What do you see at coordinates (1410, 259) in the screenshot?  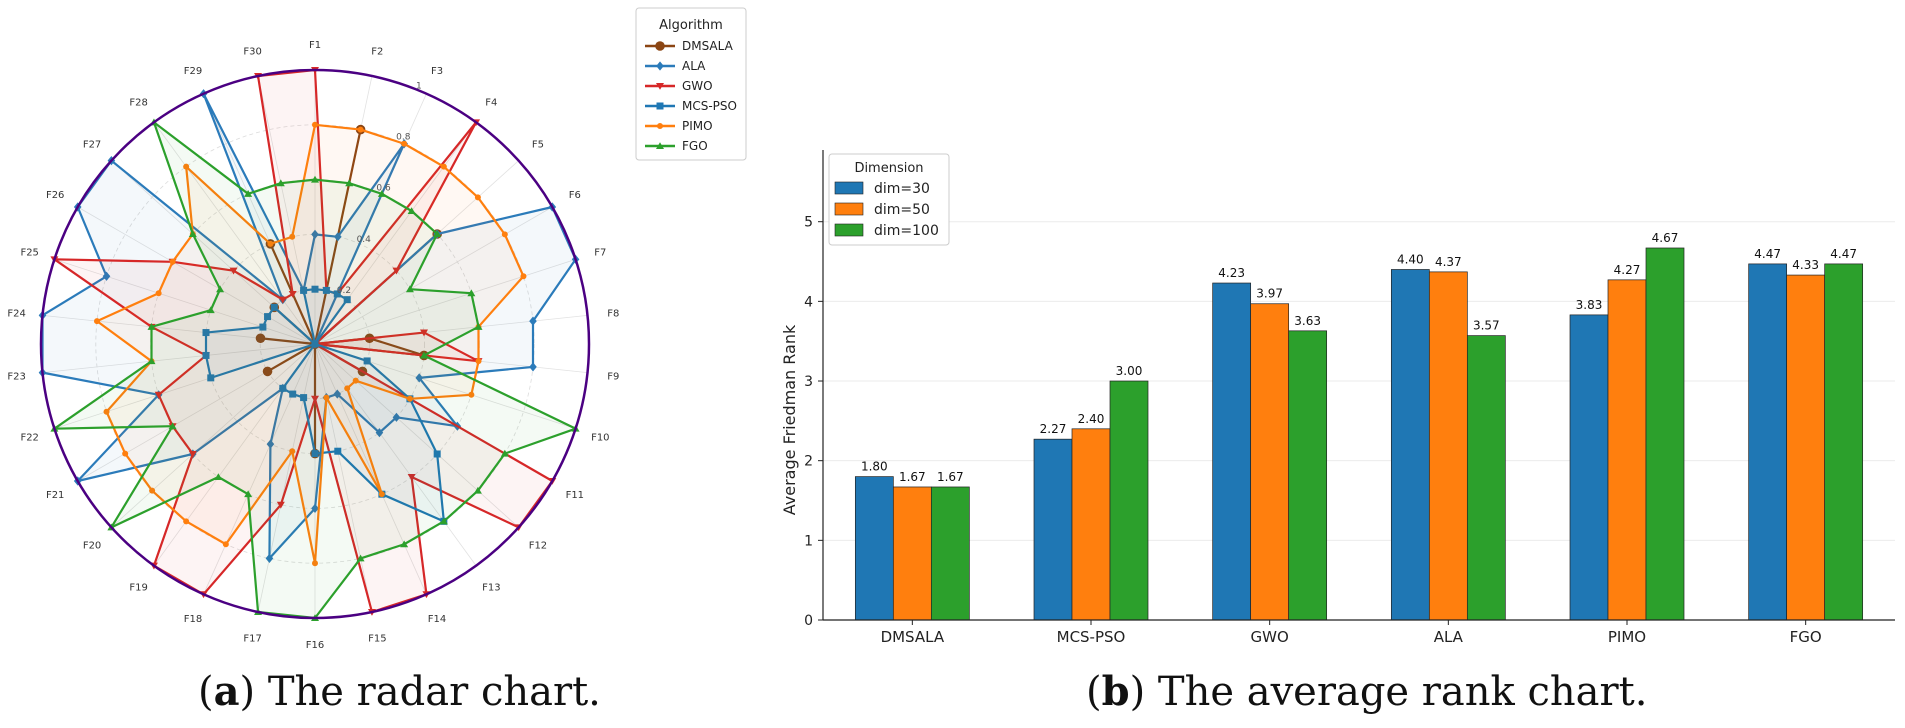 I see `bar-value-label: 4.40` at bounding box center [1410, 259].